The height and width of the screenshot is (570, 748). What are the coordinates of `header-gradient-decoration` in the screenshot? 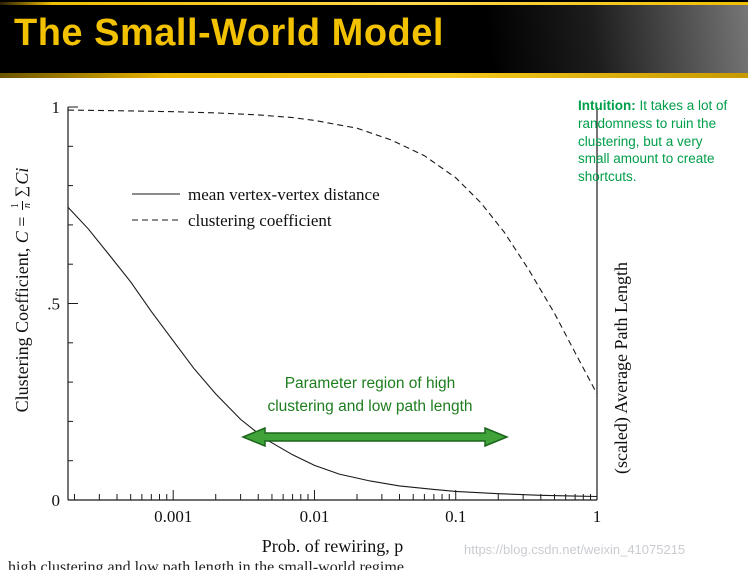 It's located at (575, 40).